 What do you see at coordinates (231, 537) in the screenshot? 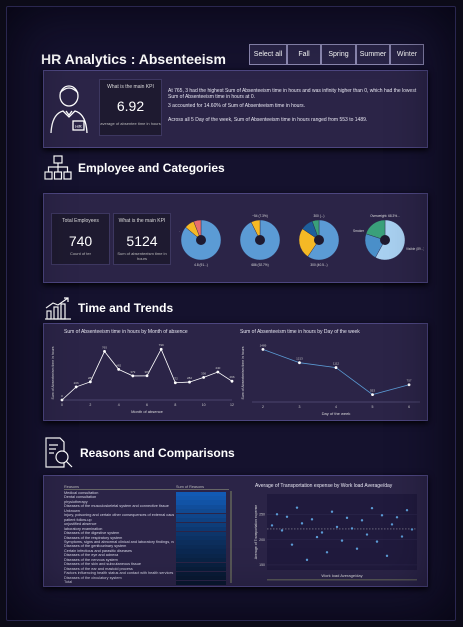
I see `table-scrollbar` at bounding box center [231, 537].